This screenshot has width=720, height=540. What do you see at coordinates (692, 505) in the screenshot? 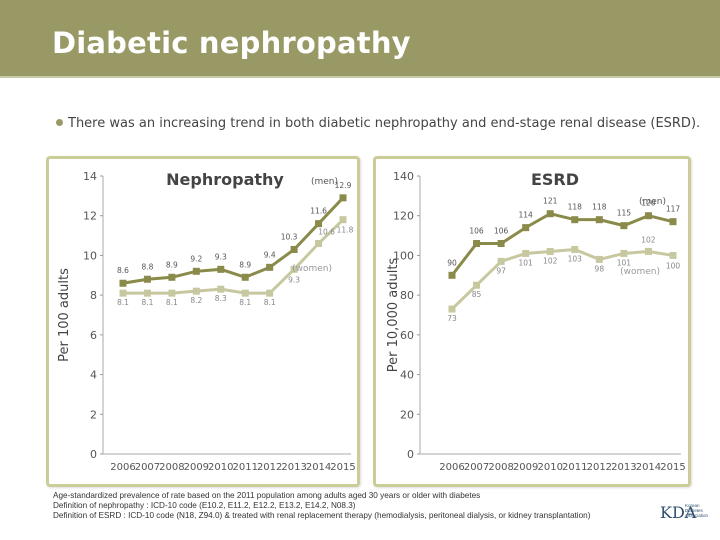
I see `kda-logo-text-1: Korean` at bounding box center [692, 505].